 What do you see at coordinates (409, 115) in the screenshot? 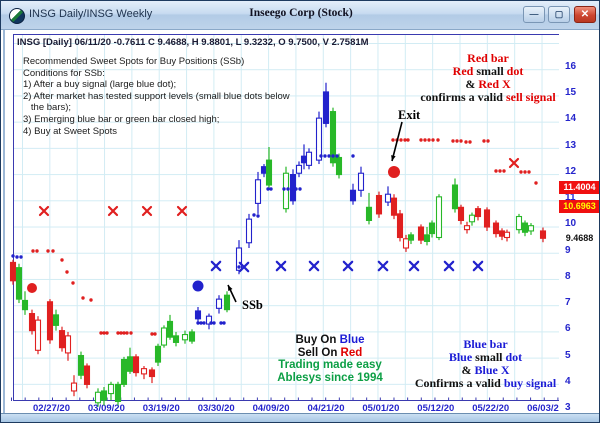
I see `exit-label: Exit` at bounding box center [409, 115].